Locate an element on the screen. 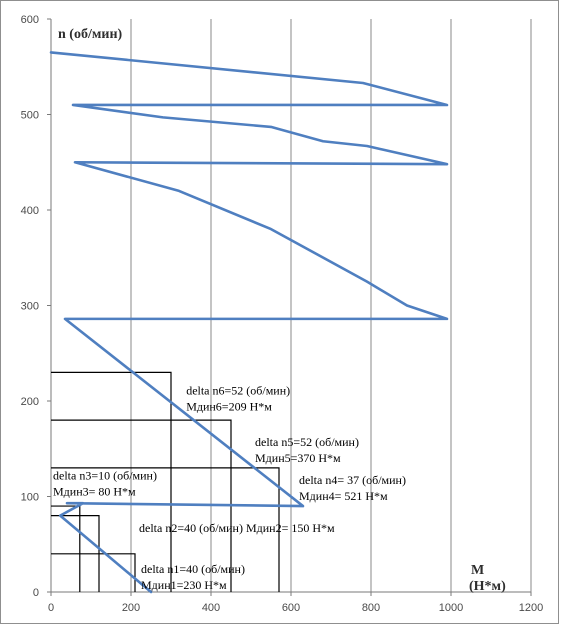 This screenshot has height=627, width=561. x-tick-label: 600 is located at coordinates (291, 608).